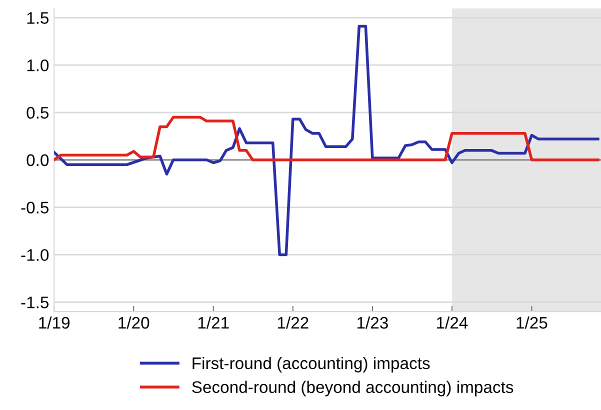  What do you see at coordinates (134, 322) in the screenshot?
I see `x-tick-label: 1/20` at bounding box center [134, 322].